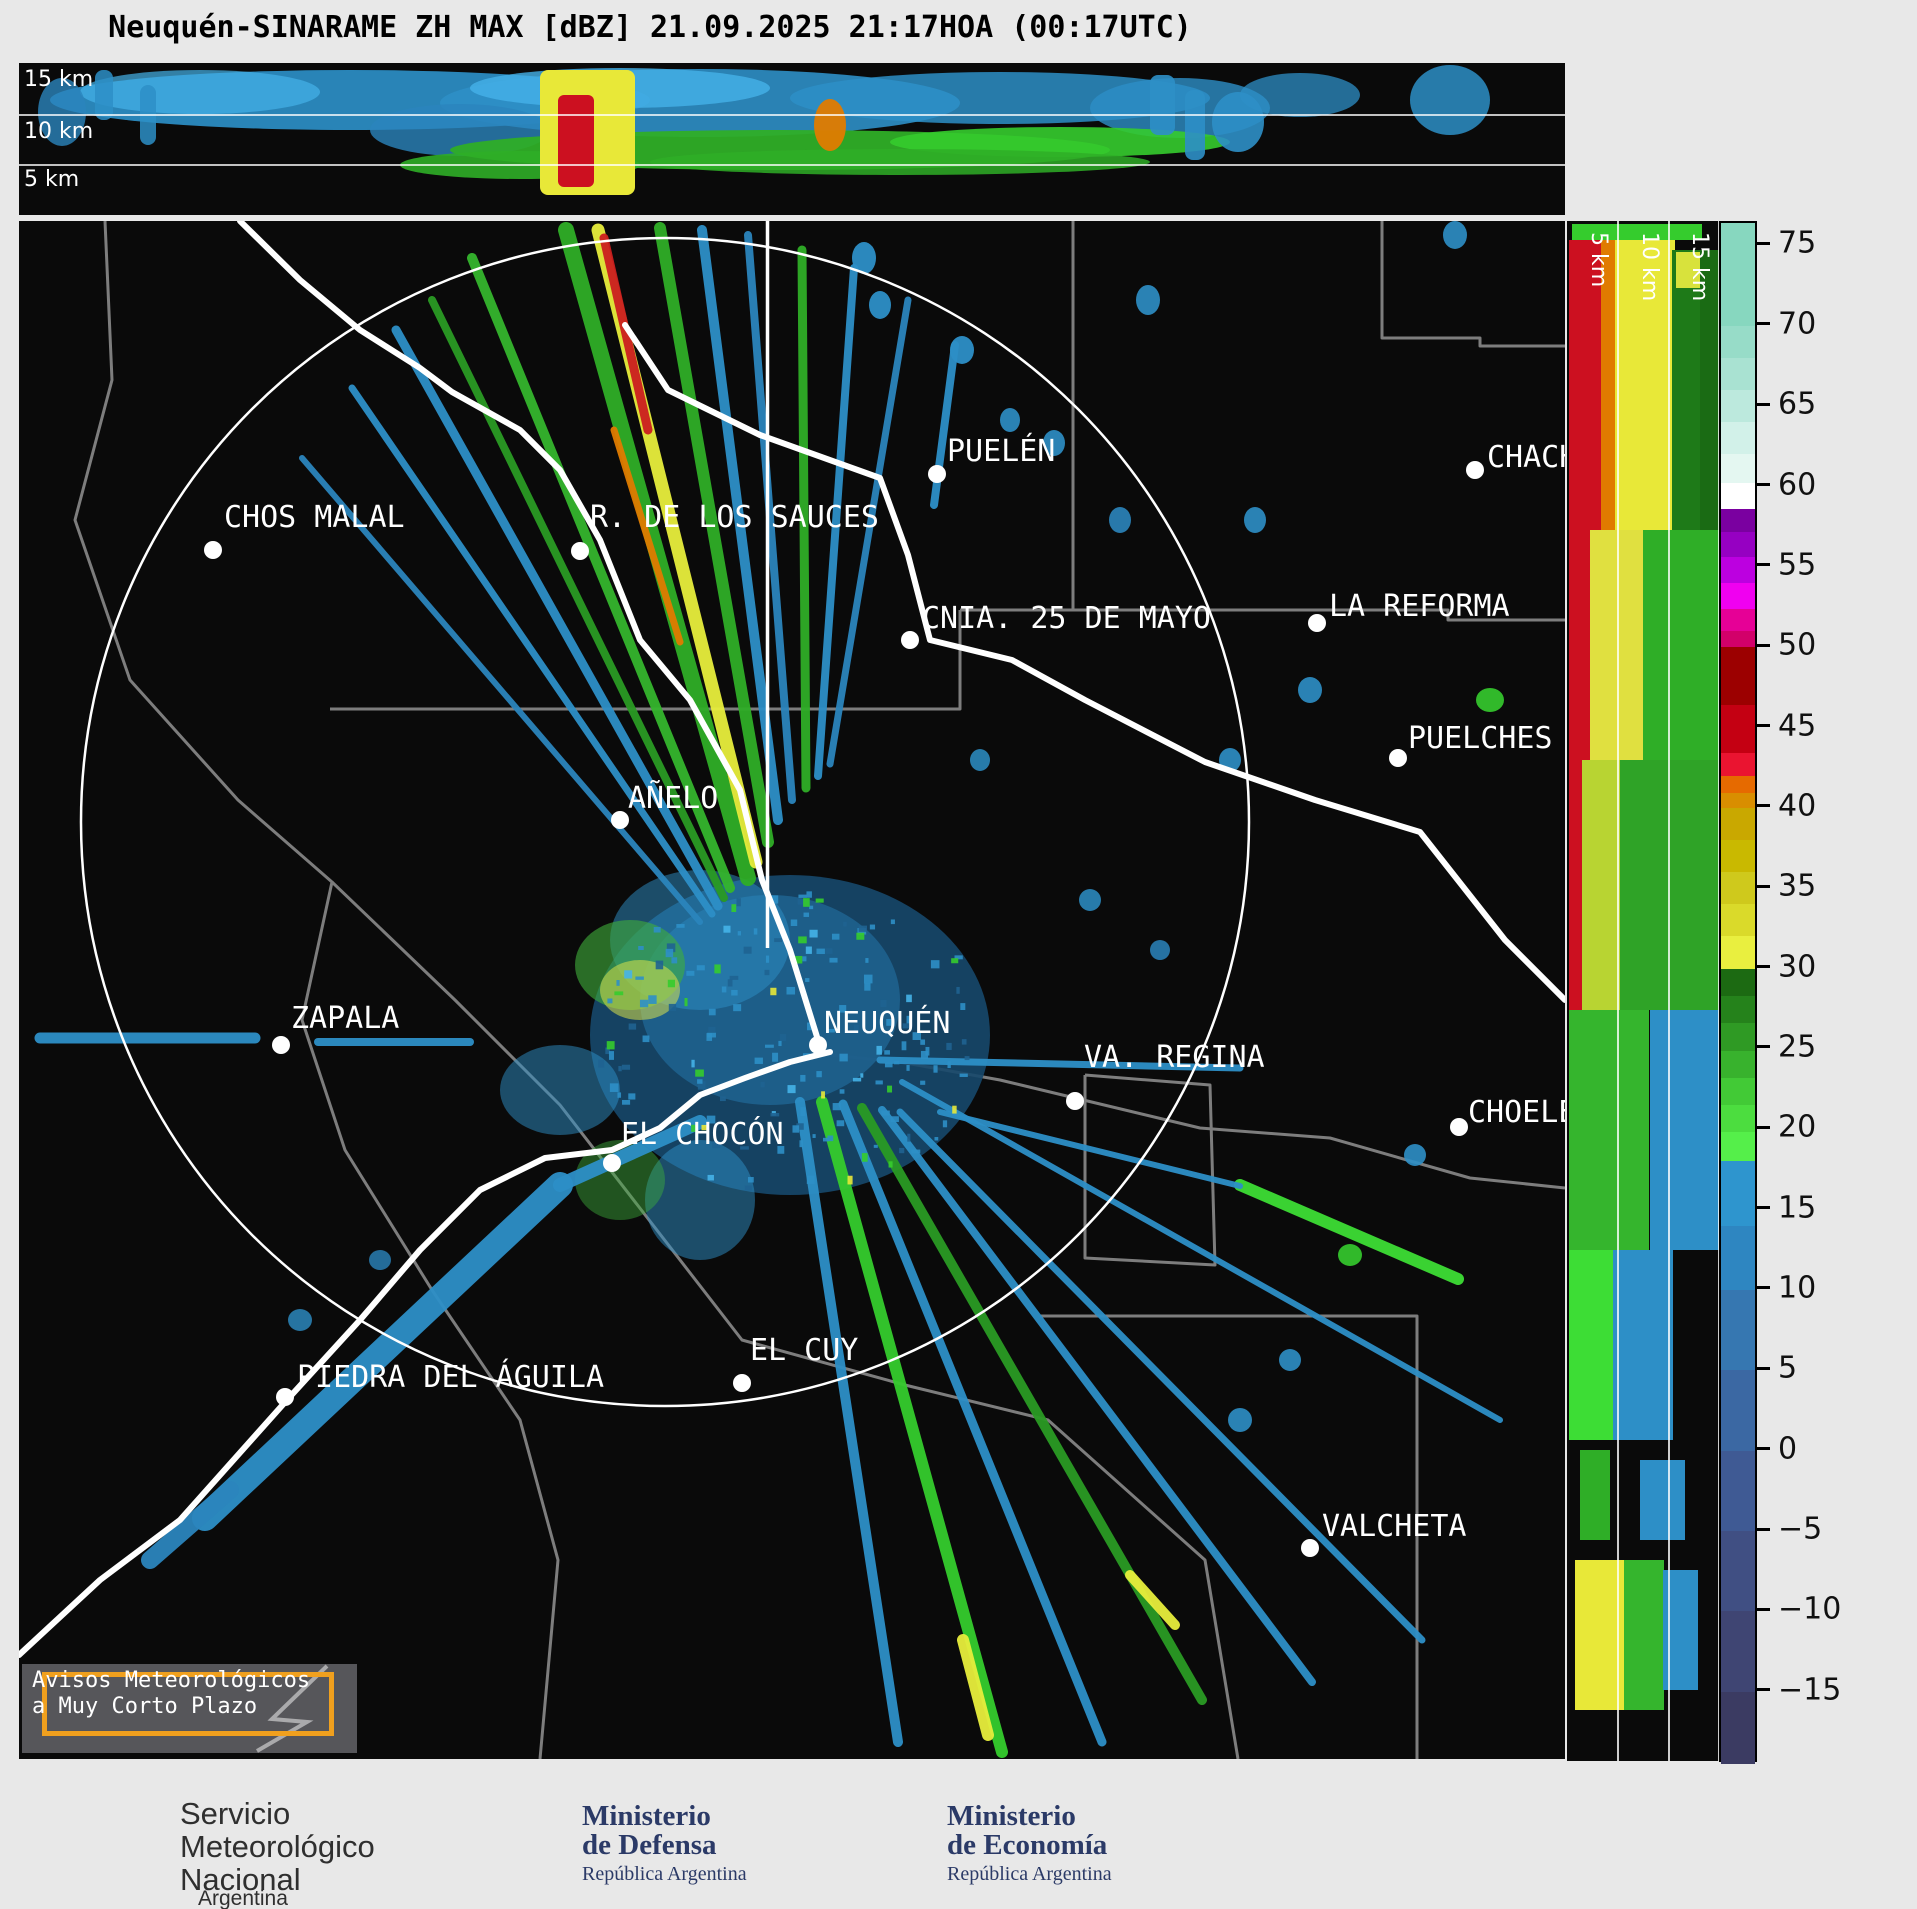  What do you see at coordinates (1649, 266) in the screenshot?
I see `height-axis-label: 10 km` at bounding box center [1649, 266].